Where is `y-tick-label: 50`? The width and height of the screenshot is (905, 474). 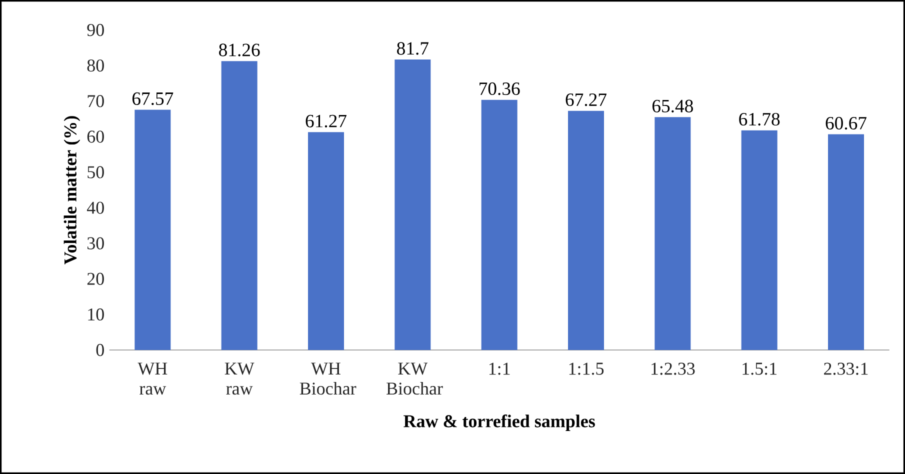
y-tick-label: 50 is located at coordinates (96, 172).